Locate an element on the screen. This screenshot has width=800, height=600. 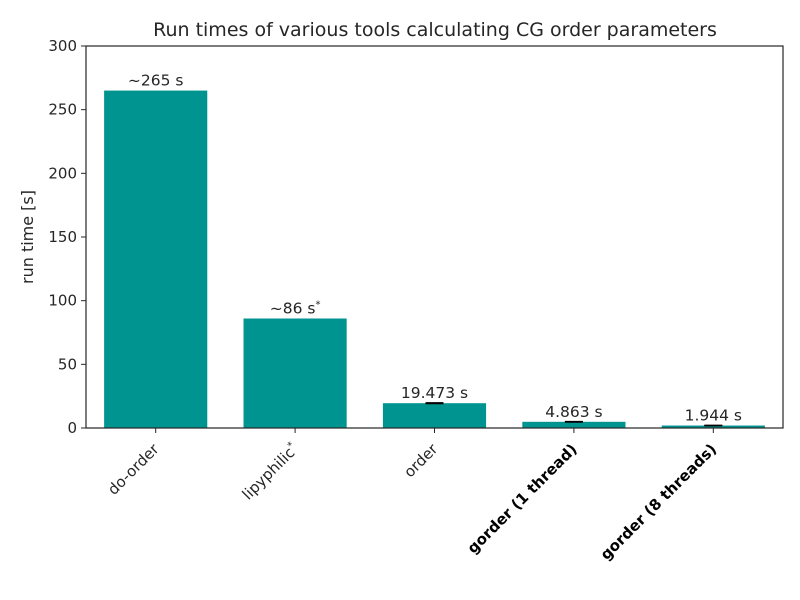
y-tick-label: 150 is located at coordinates (62, 237).